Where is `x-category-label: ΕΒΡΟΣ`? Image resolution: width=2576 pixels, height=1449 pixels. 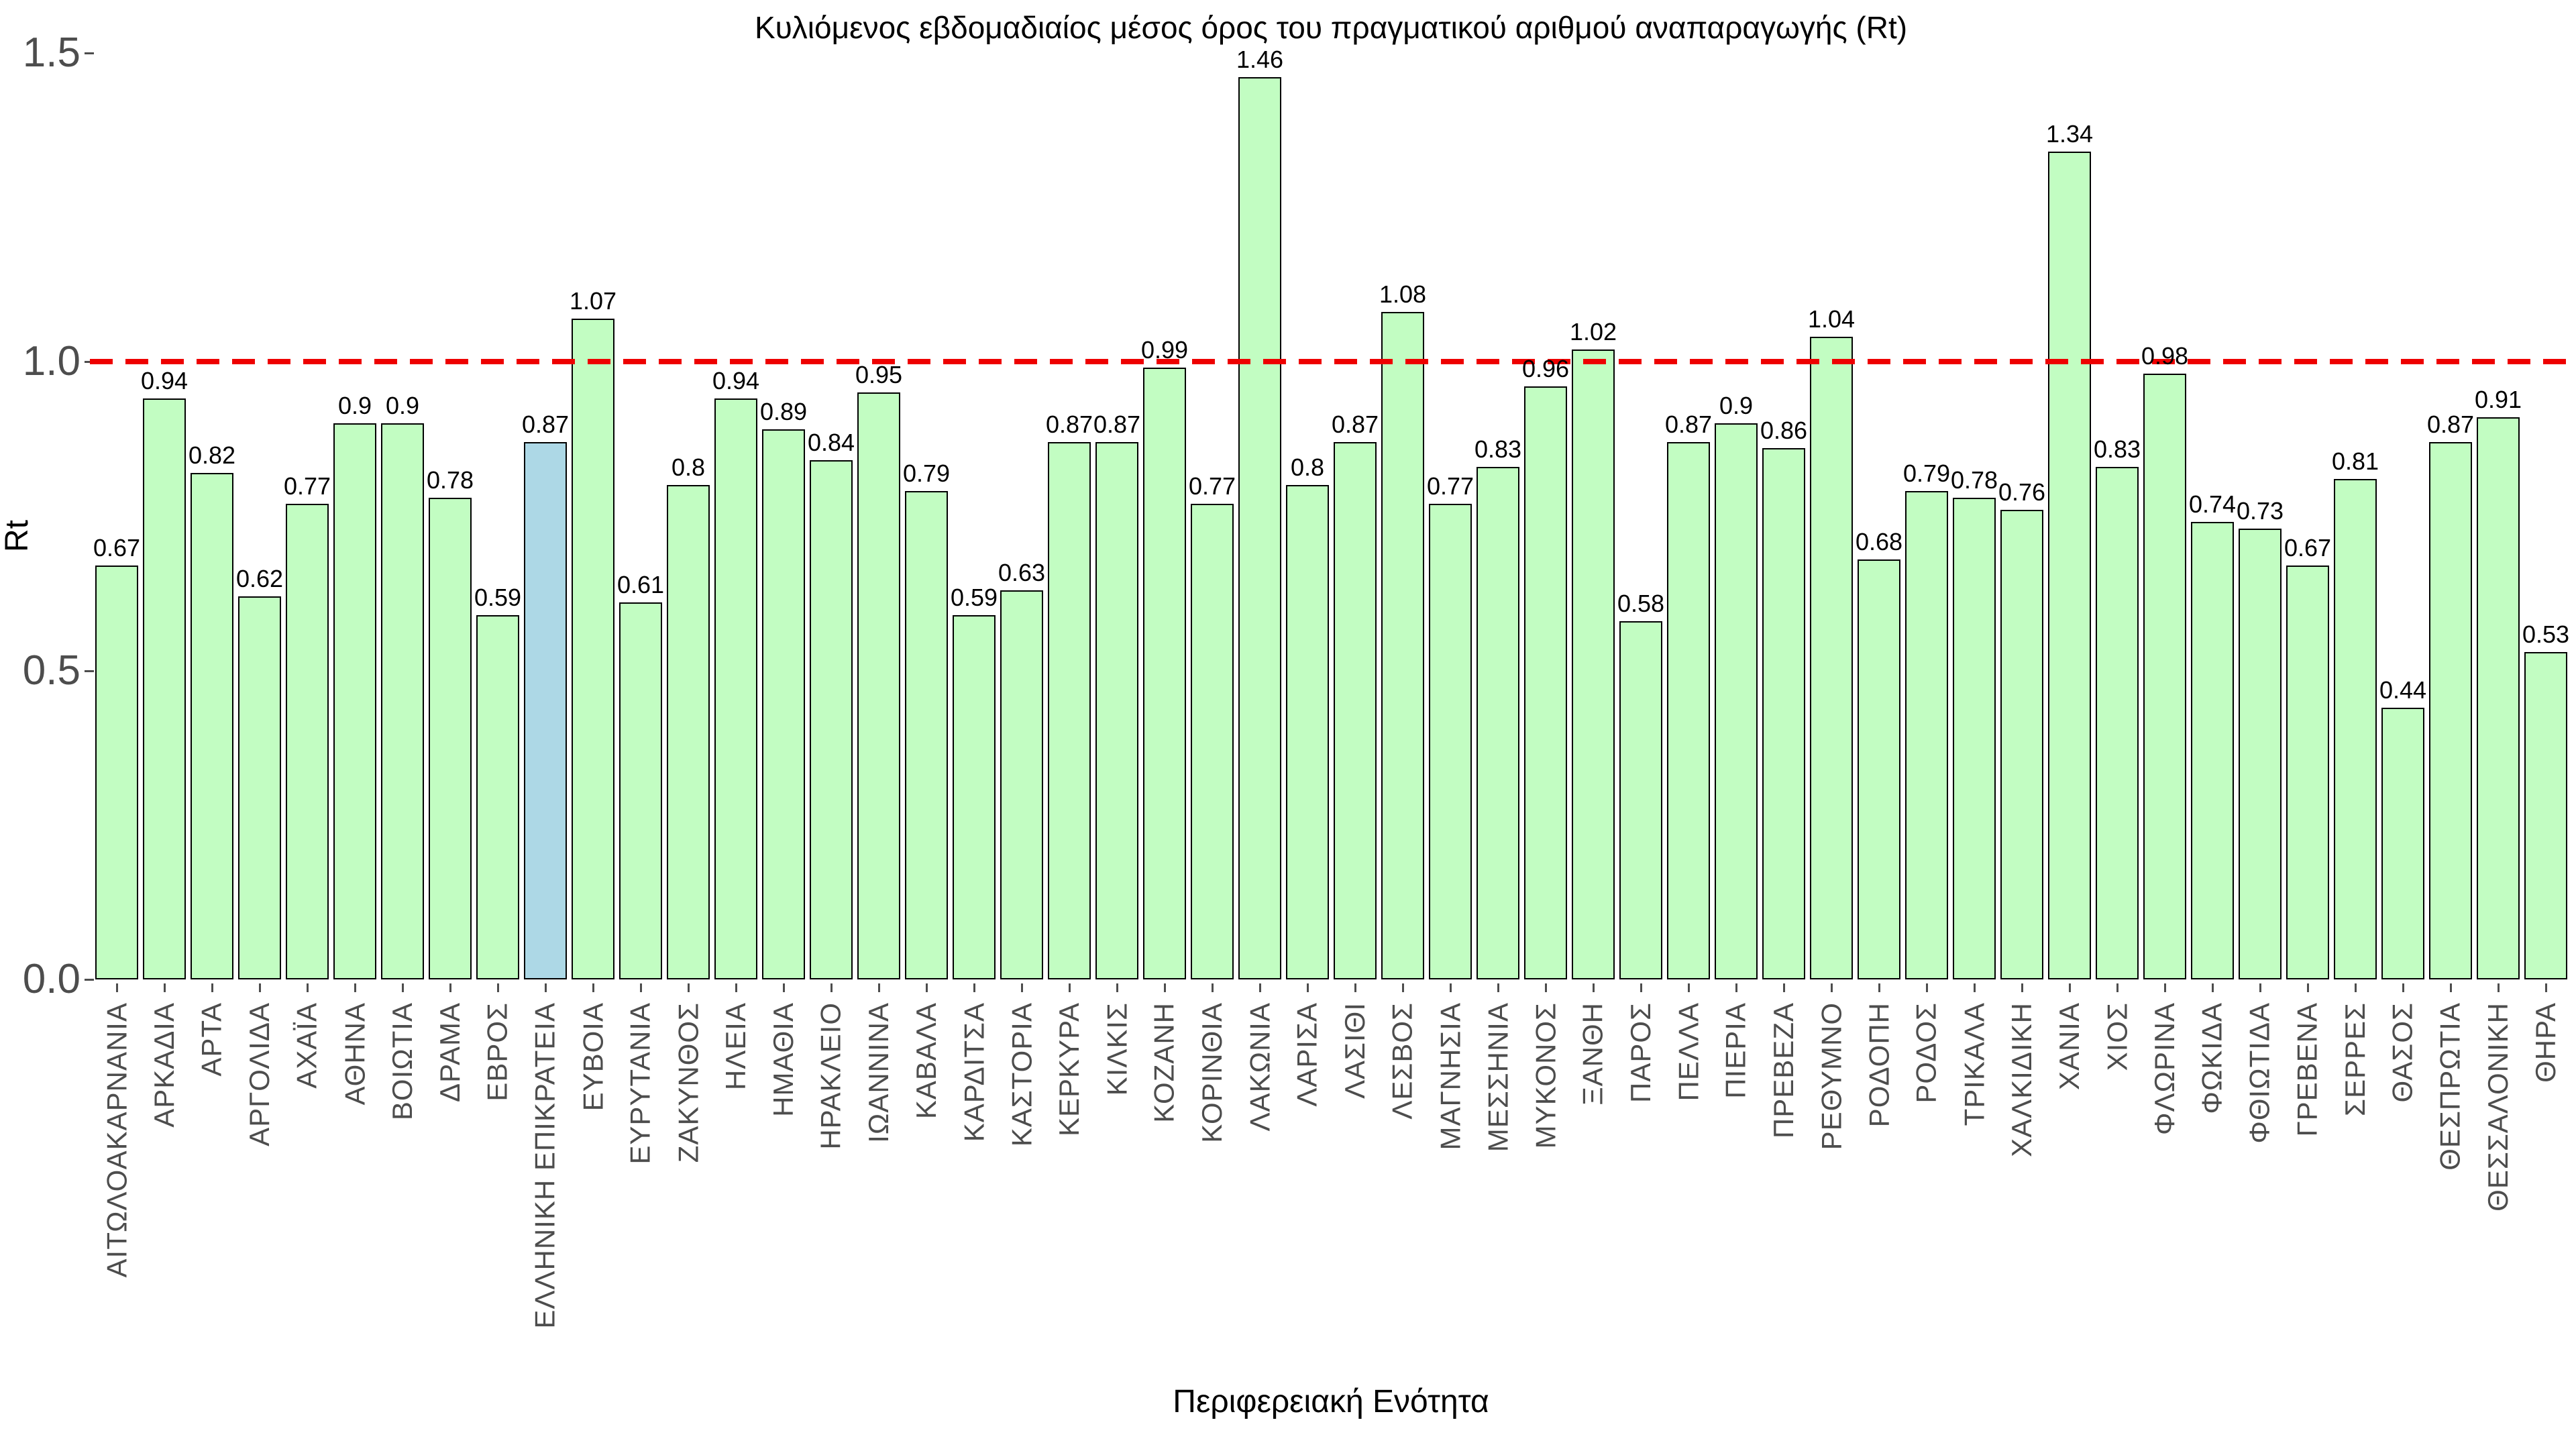
x-category-label: ΕΒΡΟΣ is located at coordinates (497, 1052).